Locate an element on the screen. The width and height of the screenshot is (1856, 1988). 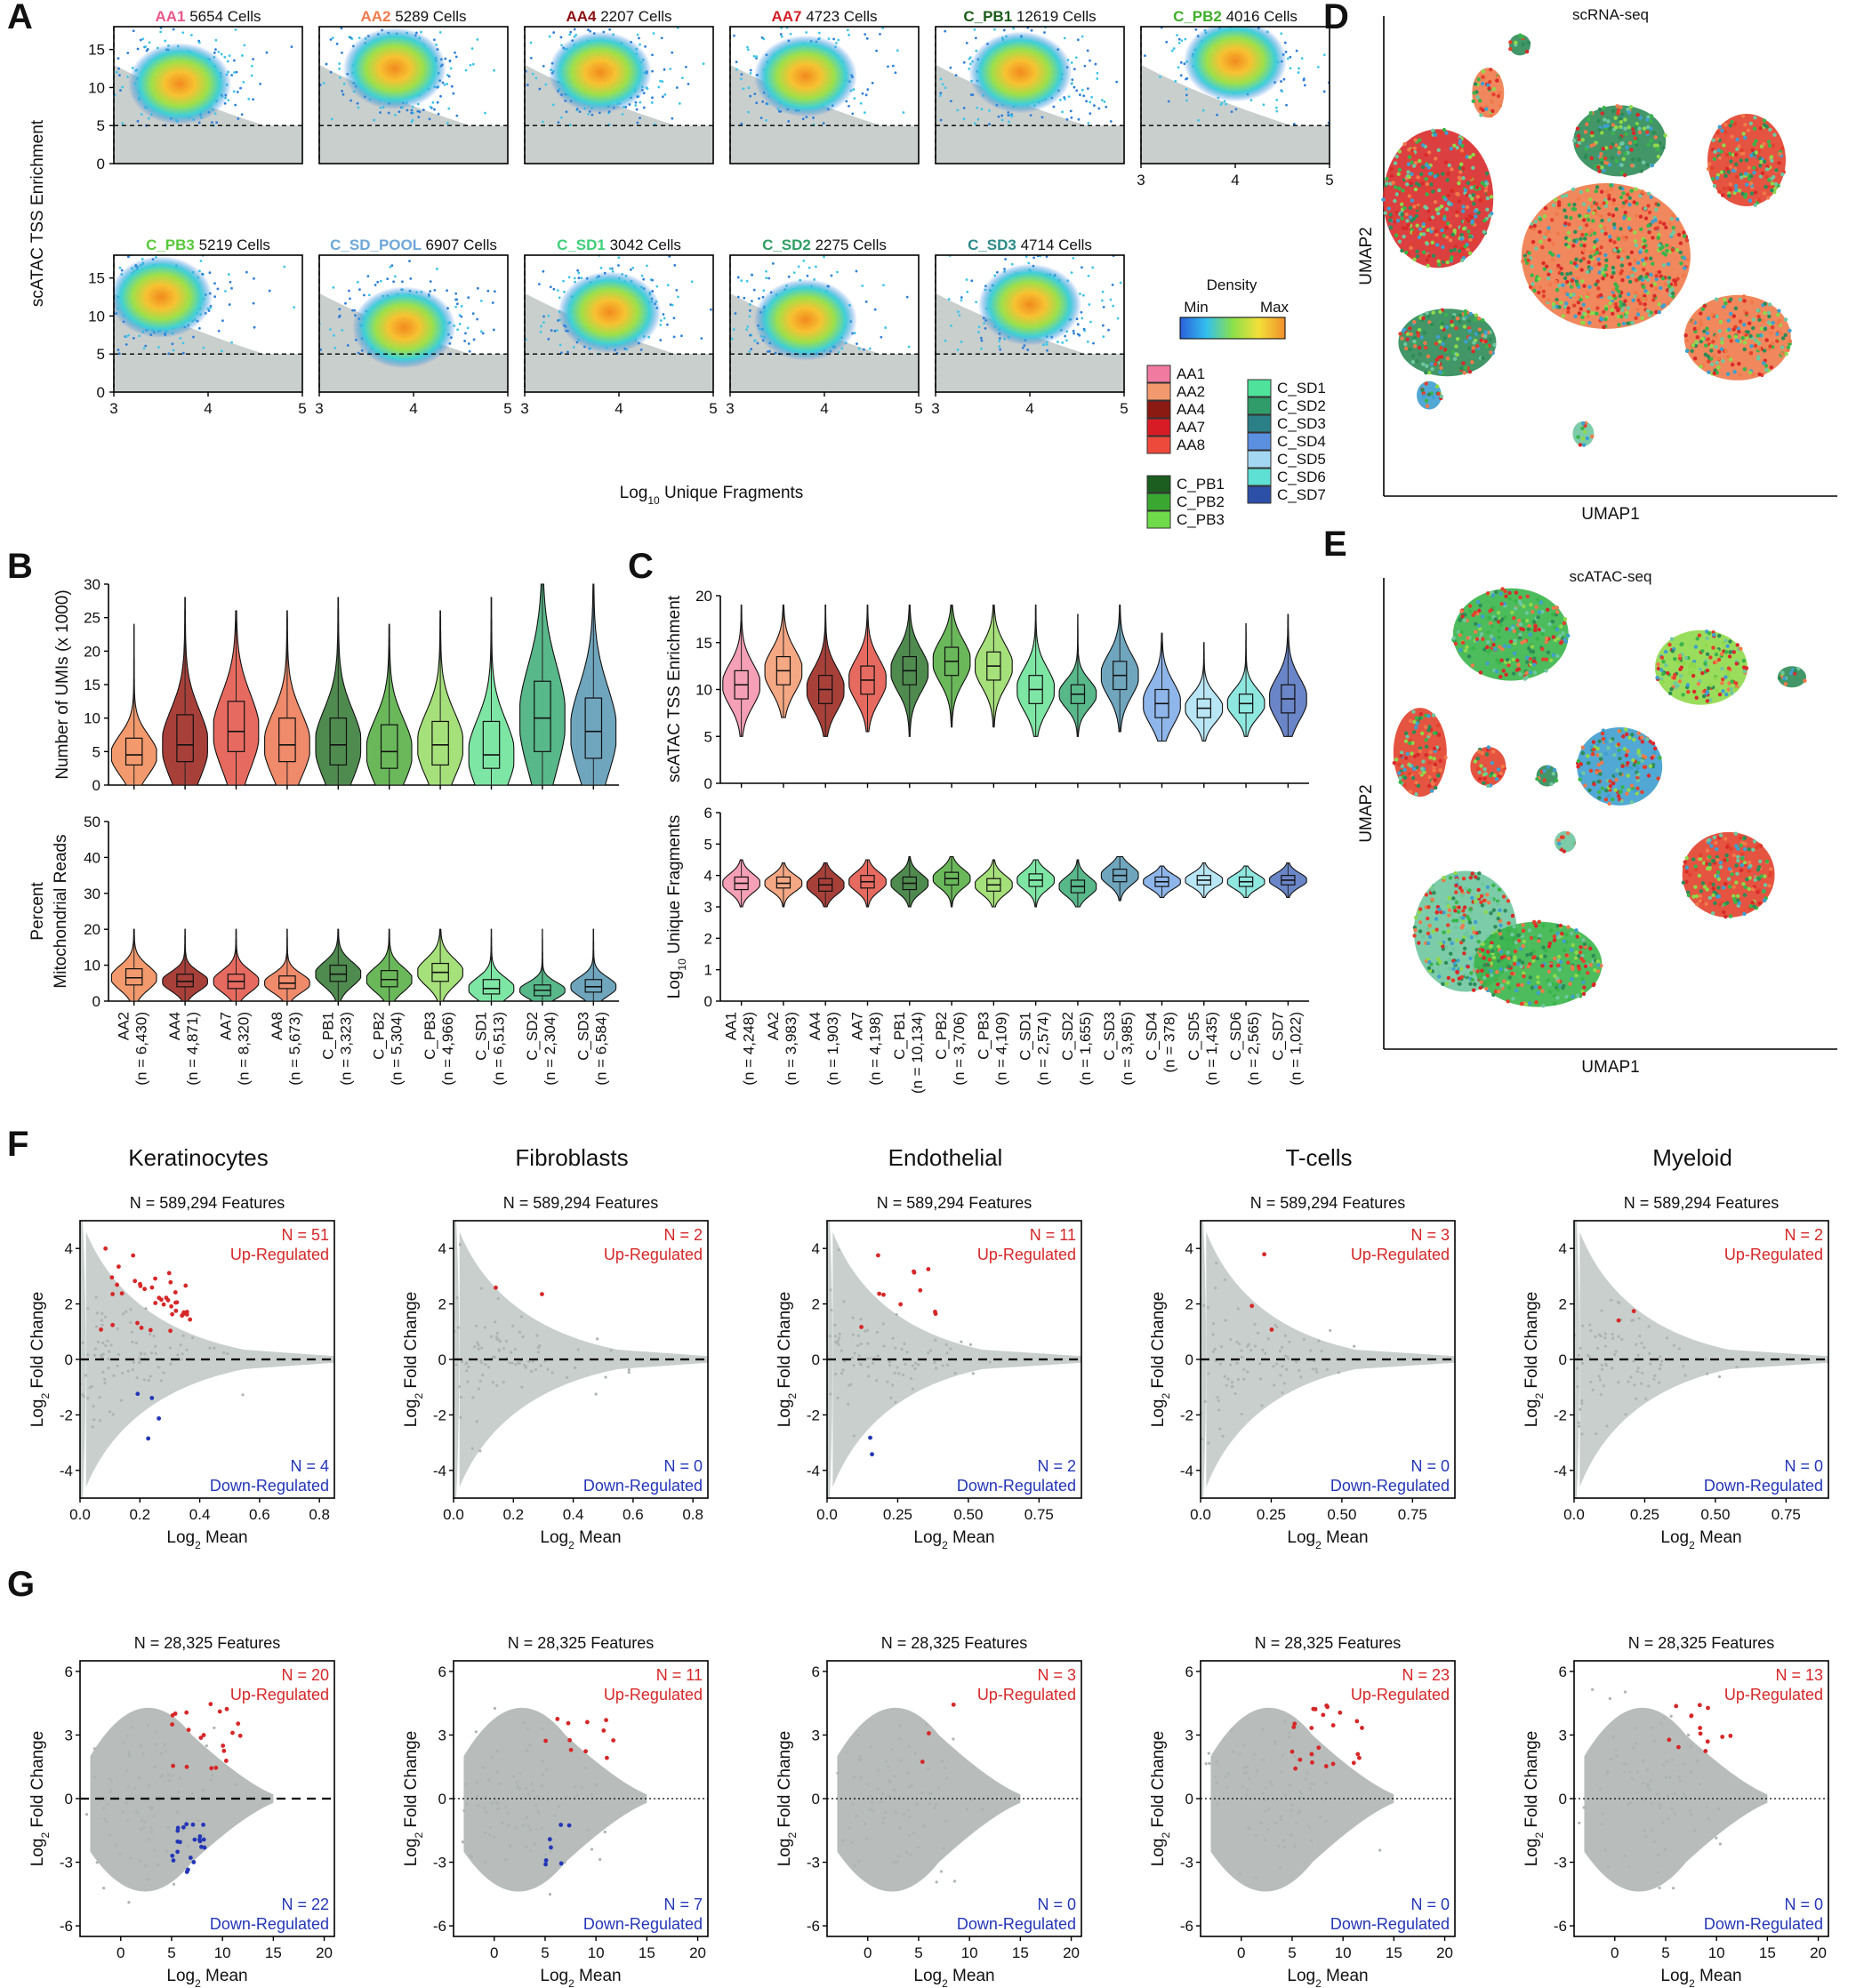
category-label: C_SD2 is located at coordinates (1067, 1036).